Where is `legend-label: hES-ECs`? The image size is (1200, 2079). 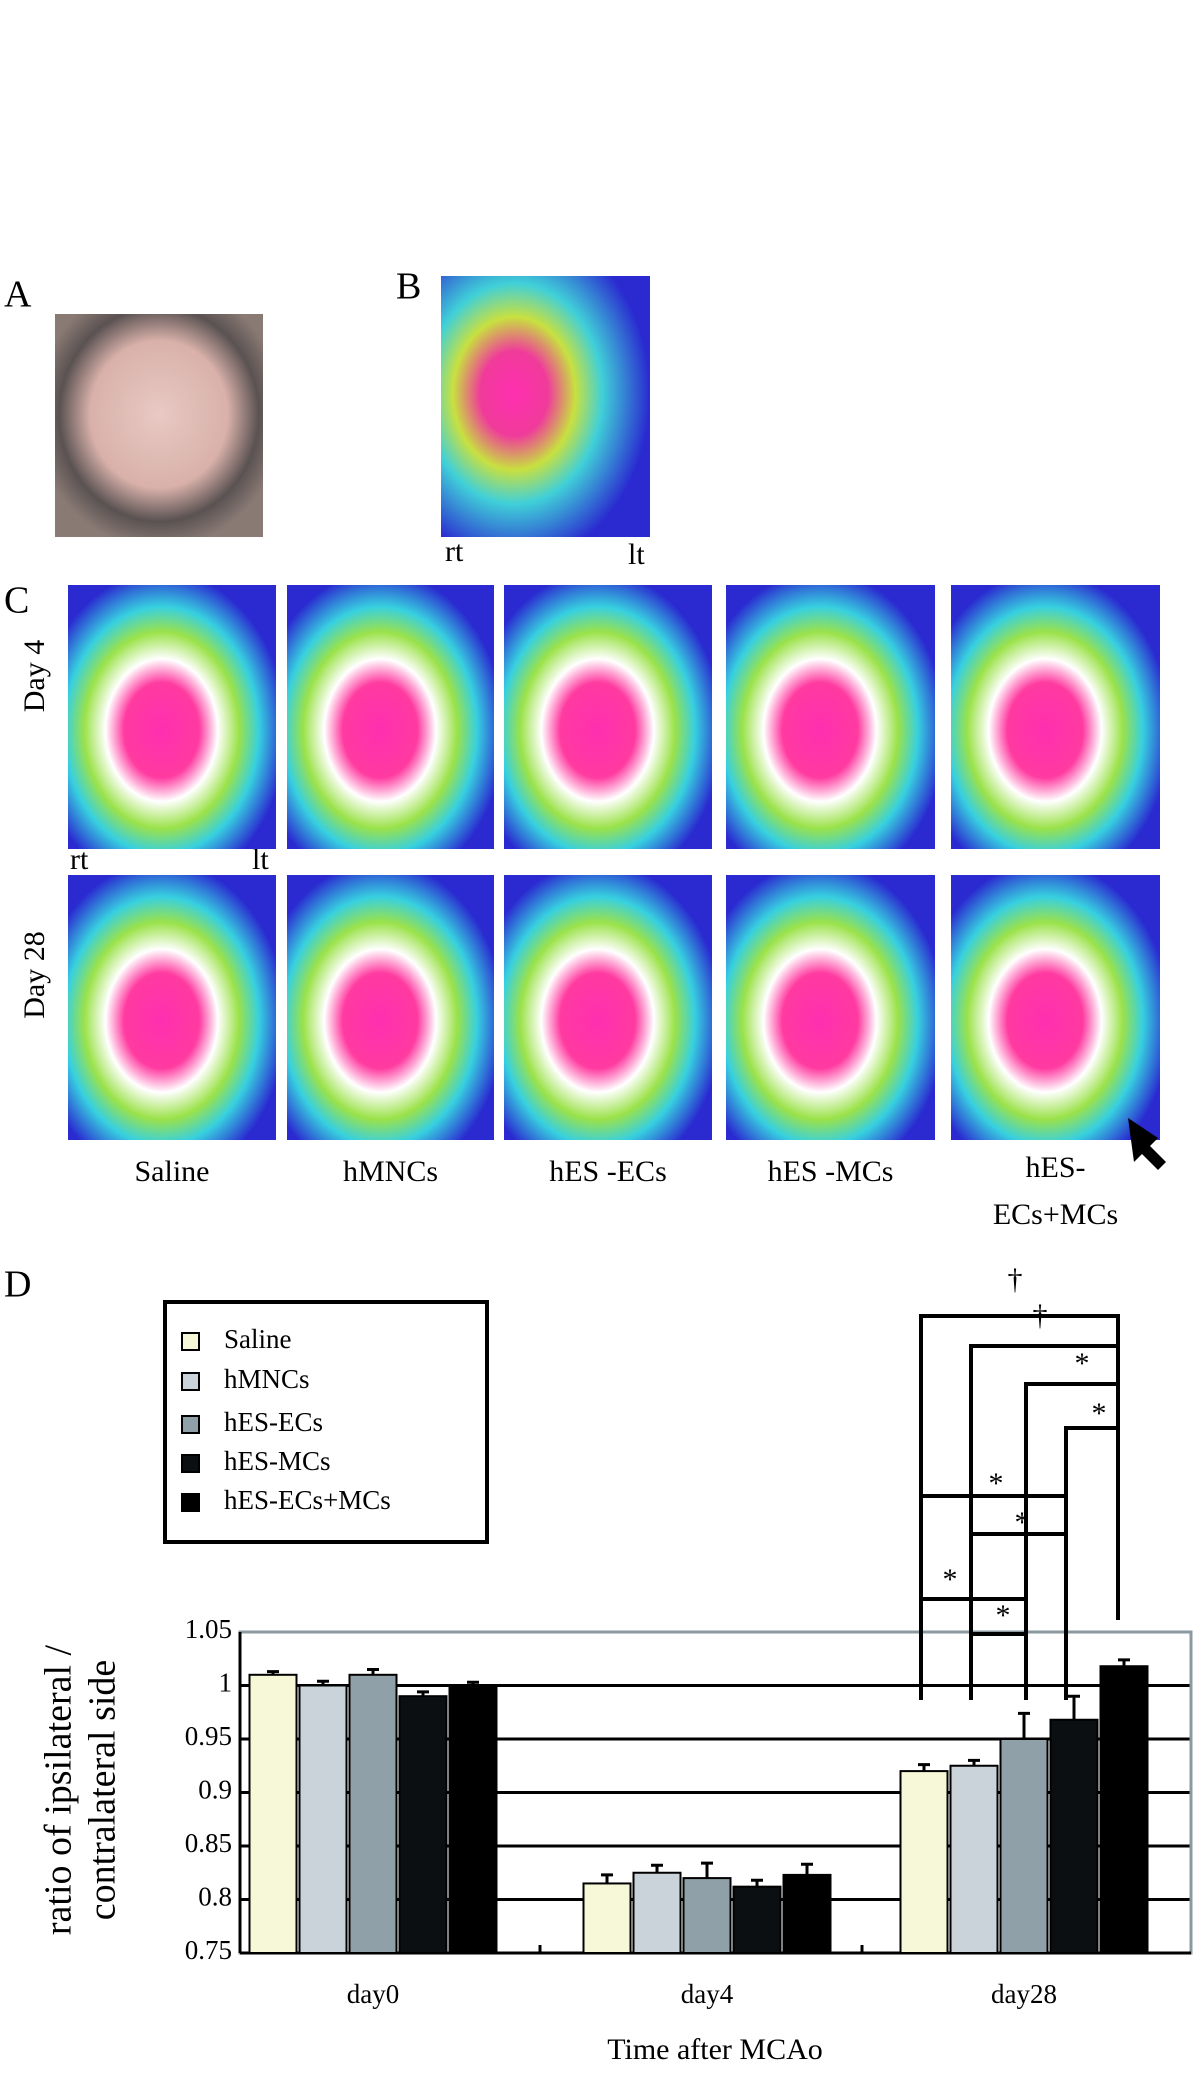 legend-label: hES-ECs is located at coordinates (273, 1422).